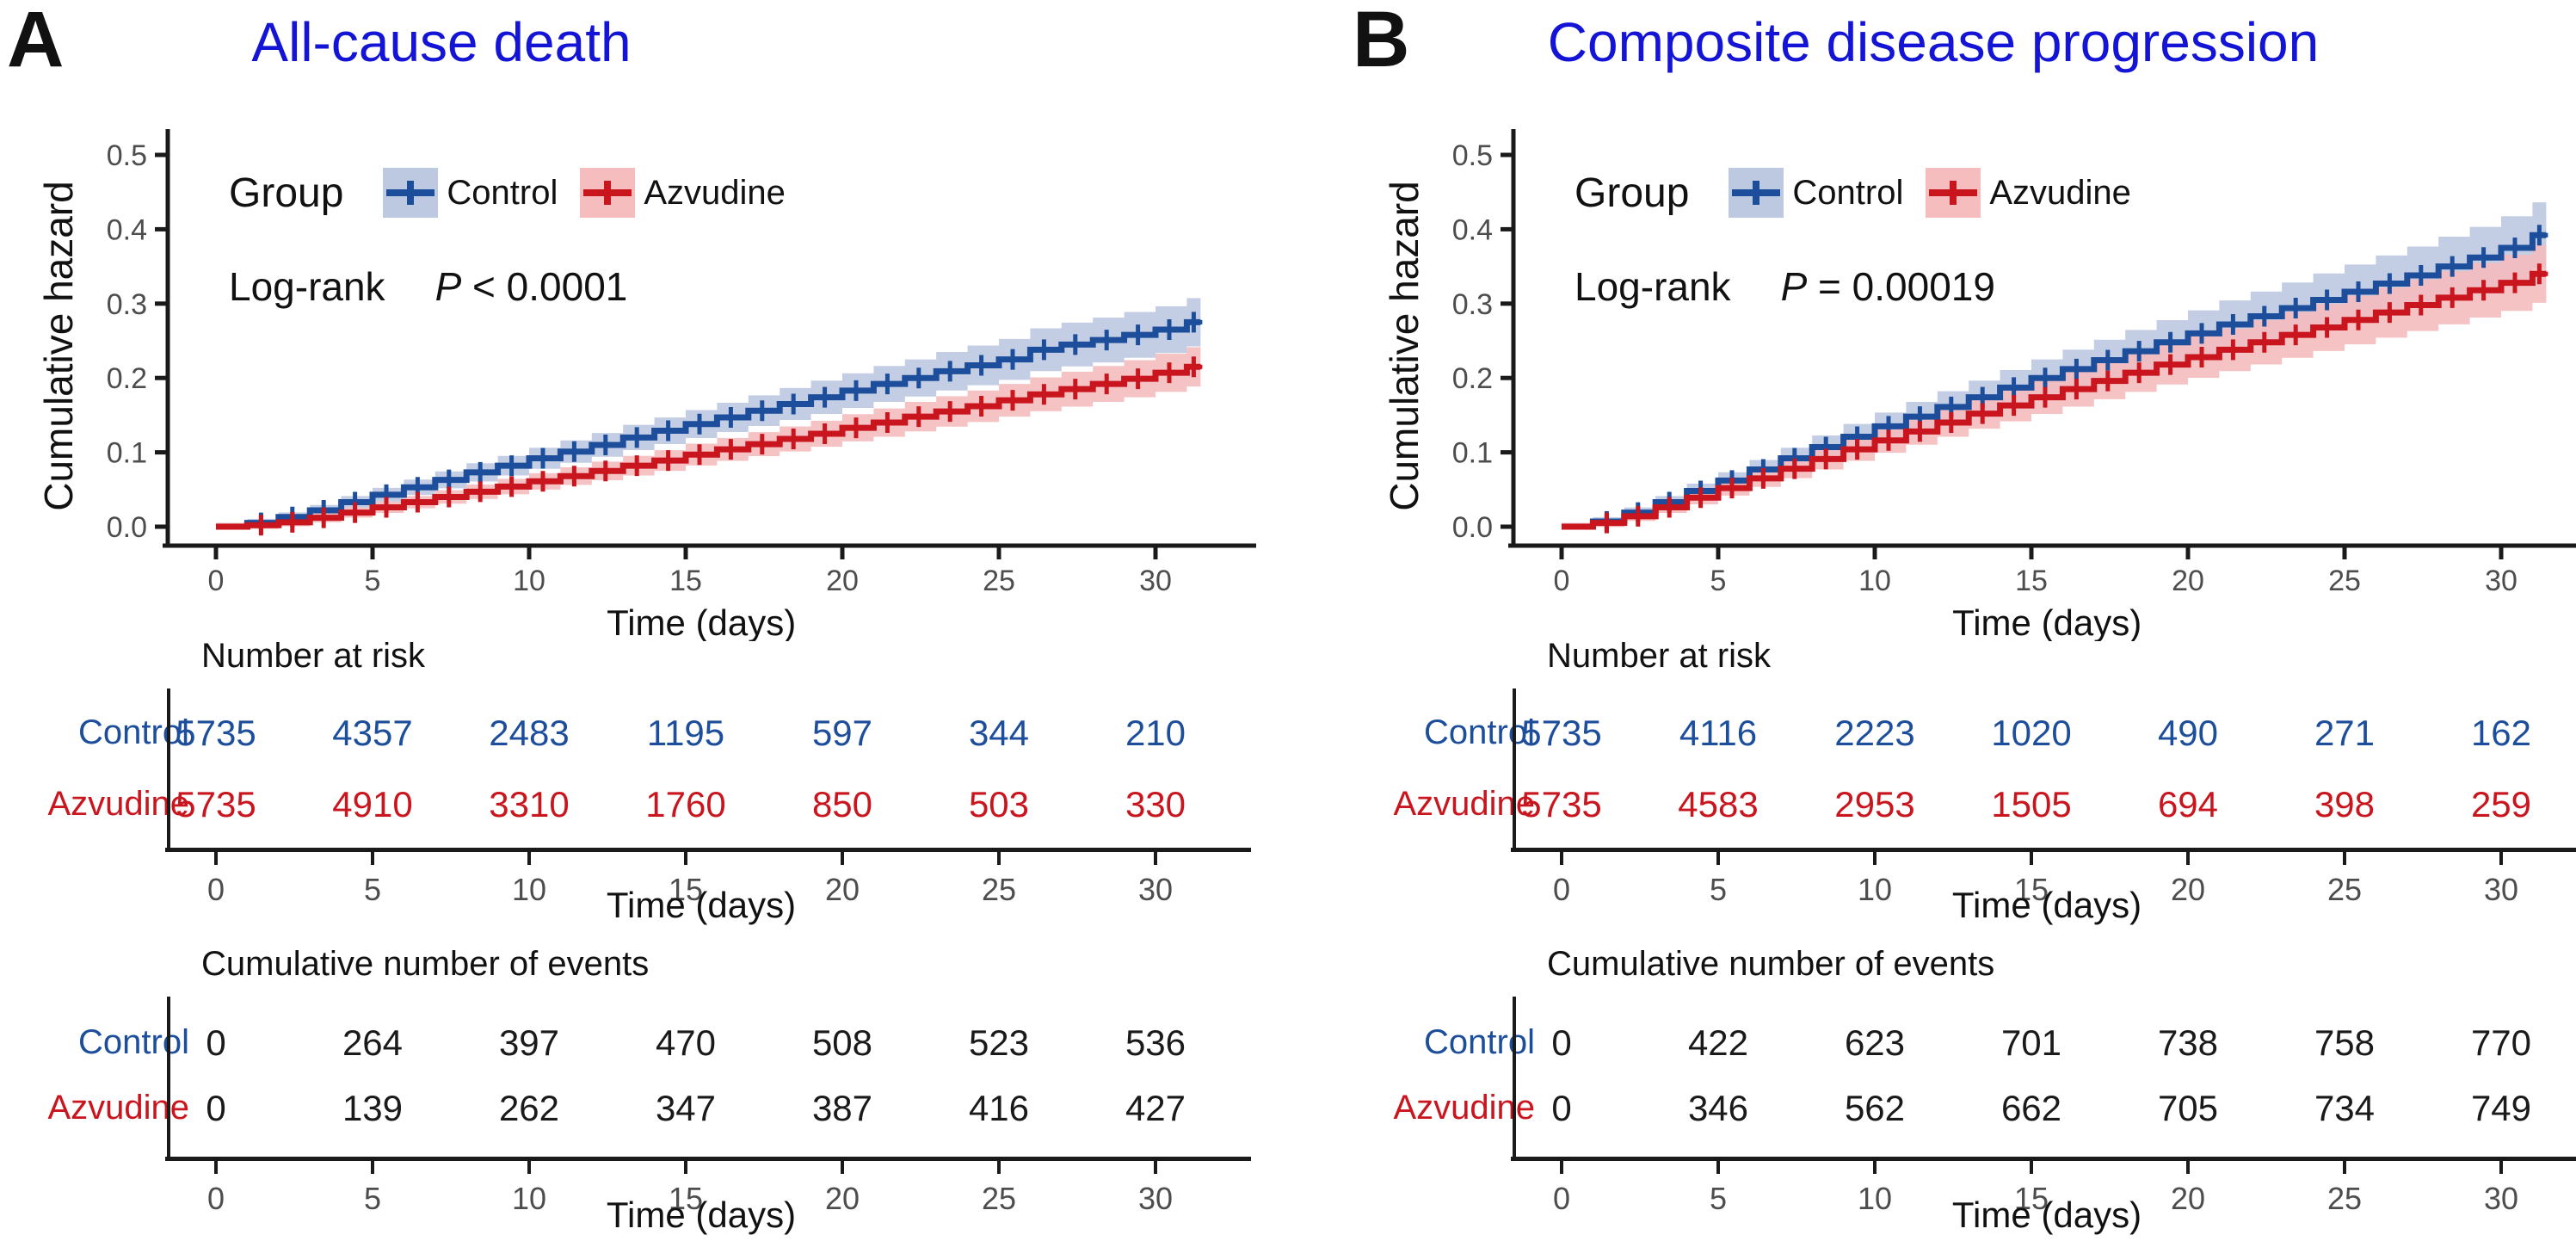 The height and width of the screenshot is (1241, 2576). I want to click on p-value: < 0.0001, so click(550, 286).